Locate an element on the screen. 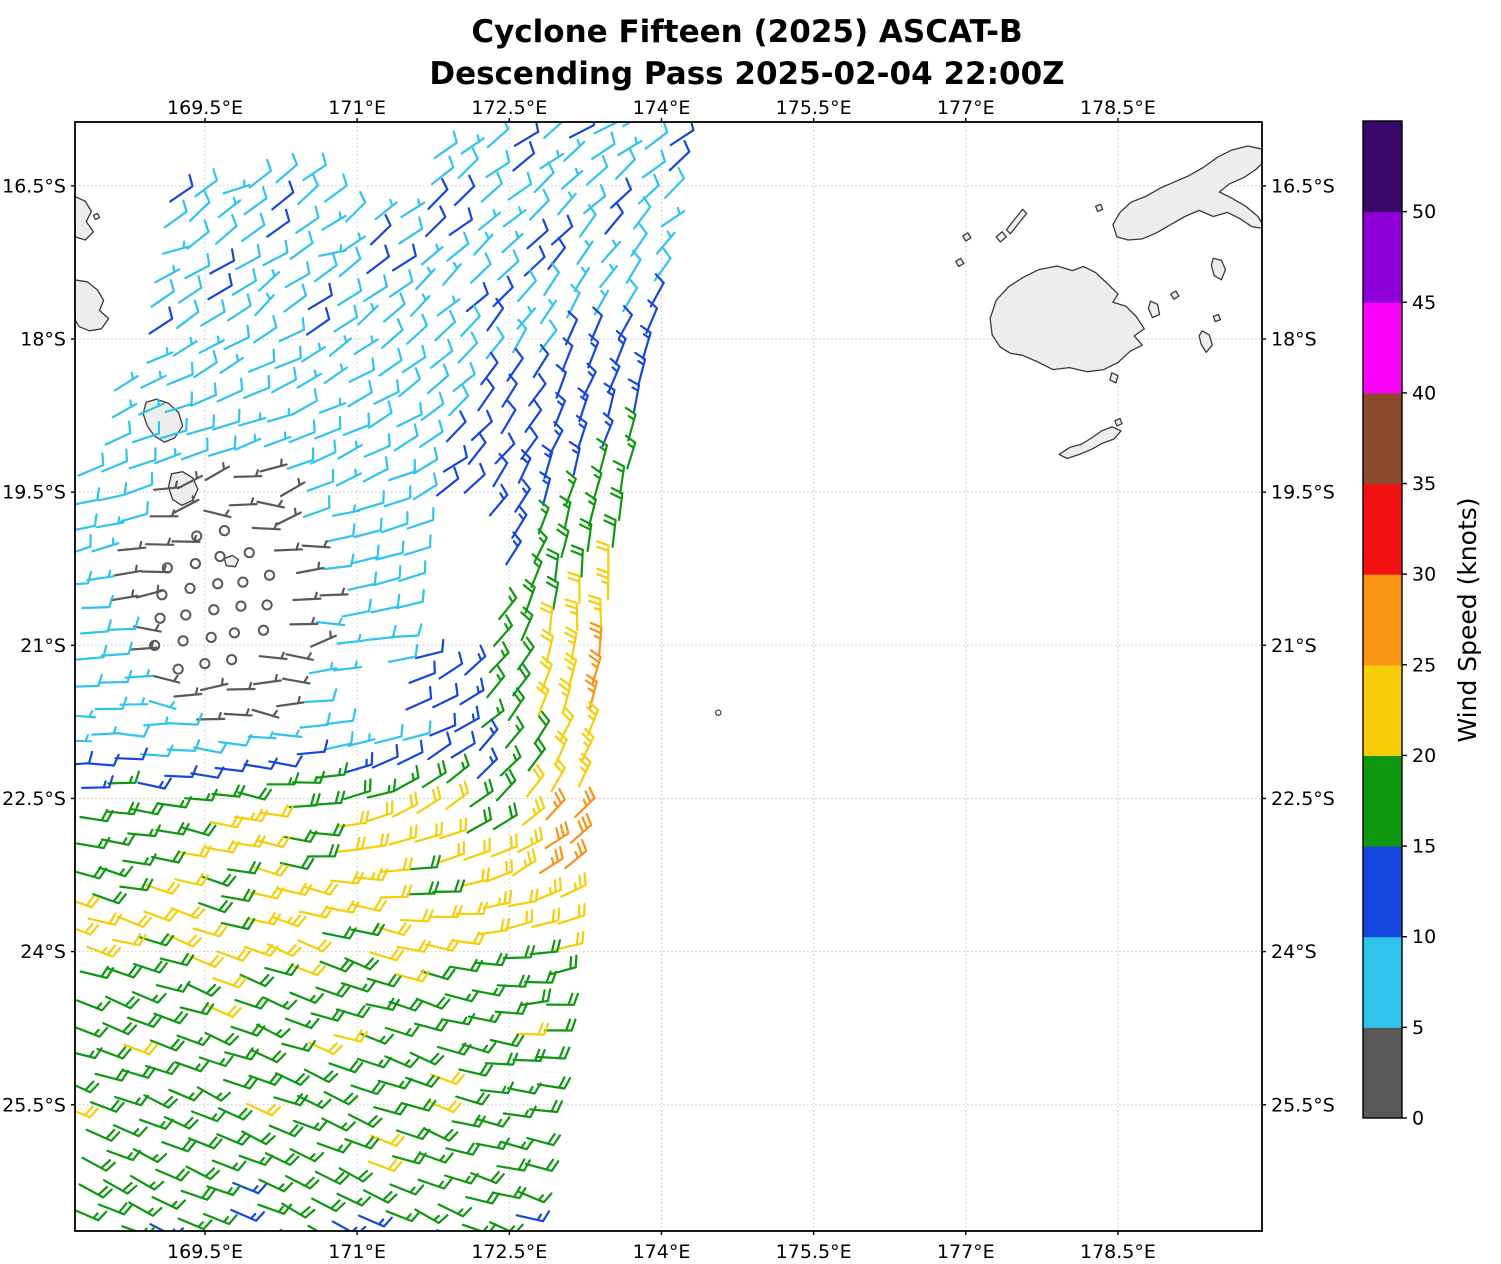  island-erromango is located at coordinates (92, 305).